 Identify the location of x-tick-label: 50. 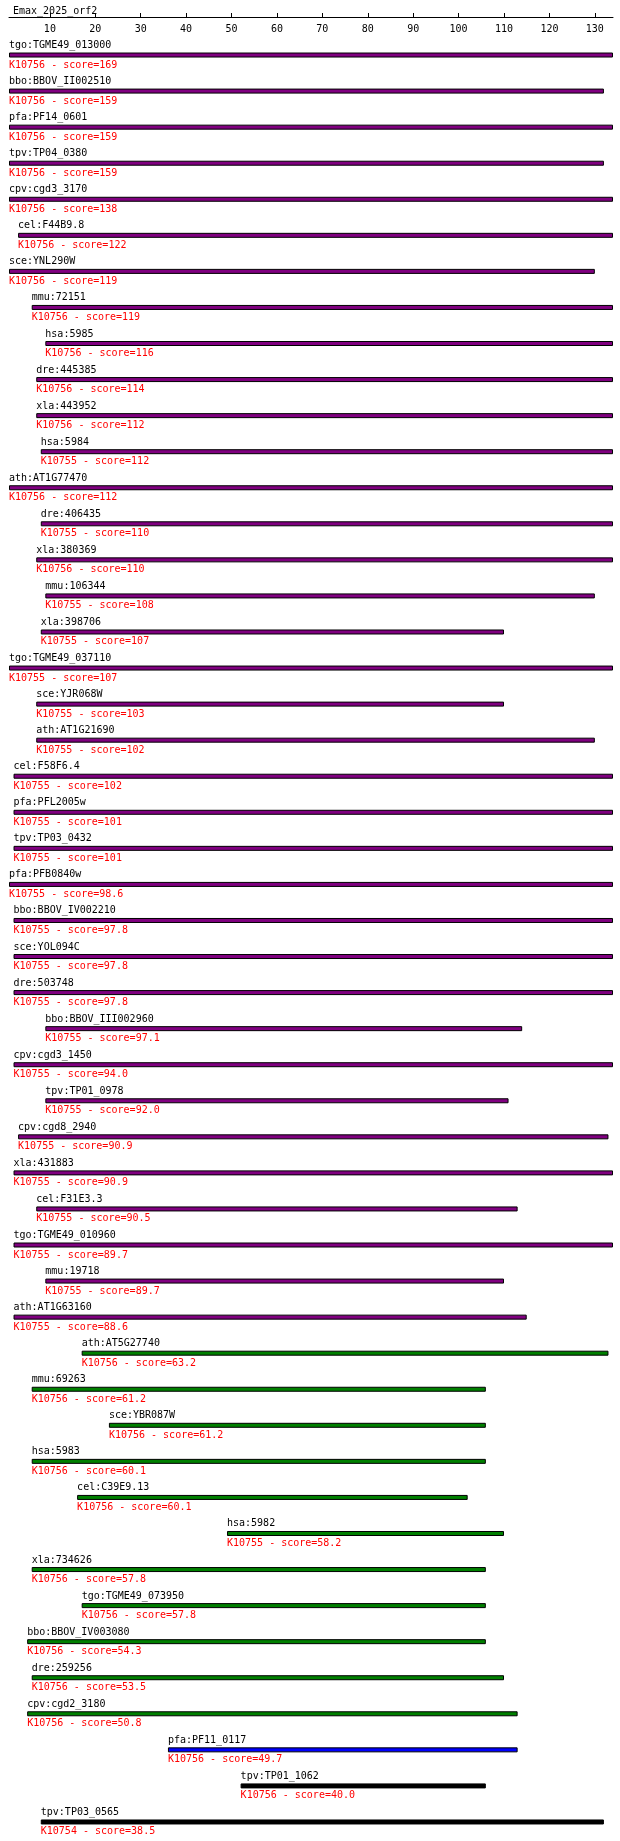
(231, 28).